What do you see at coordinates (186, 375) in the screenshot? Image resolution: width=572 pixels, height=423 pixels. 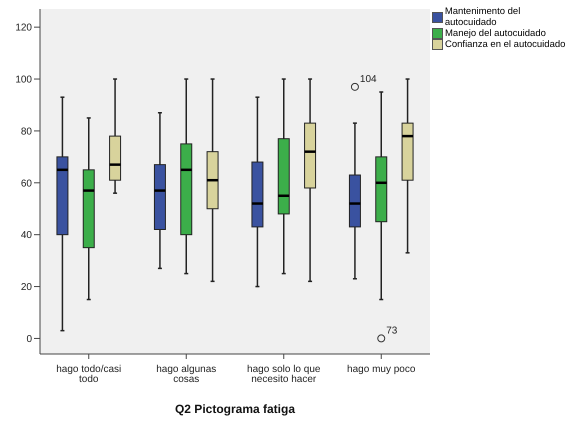 I see `x-tick-label: hago algunas cosas` at bounding box center [186, 375].